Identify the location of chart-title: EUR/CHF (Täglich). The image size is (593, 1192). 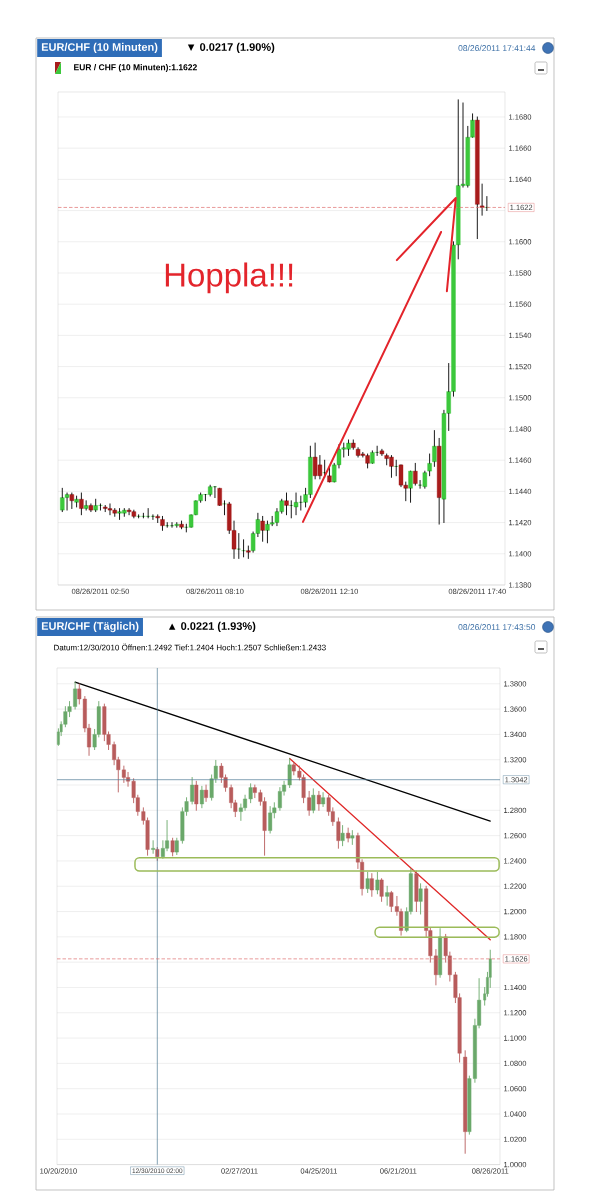
(90, 627).